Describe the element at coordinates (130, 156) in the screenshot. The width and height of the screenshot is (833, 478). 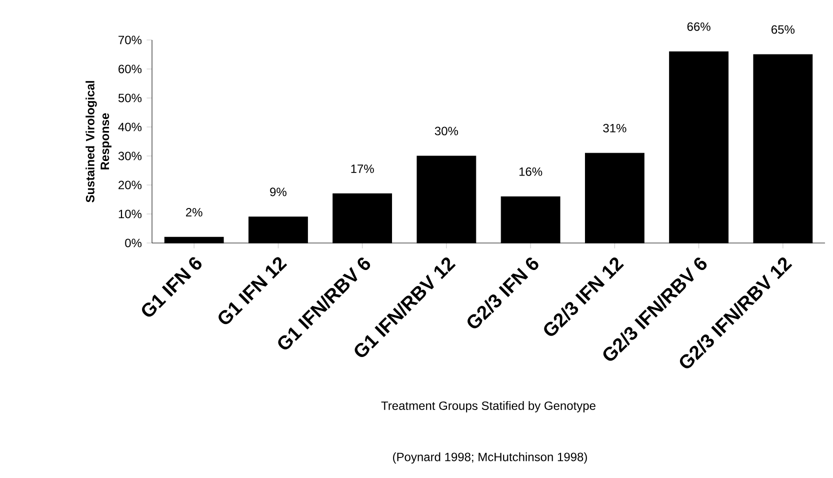
I see `y-tick-label: 30%` at that location.